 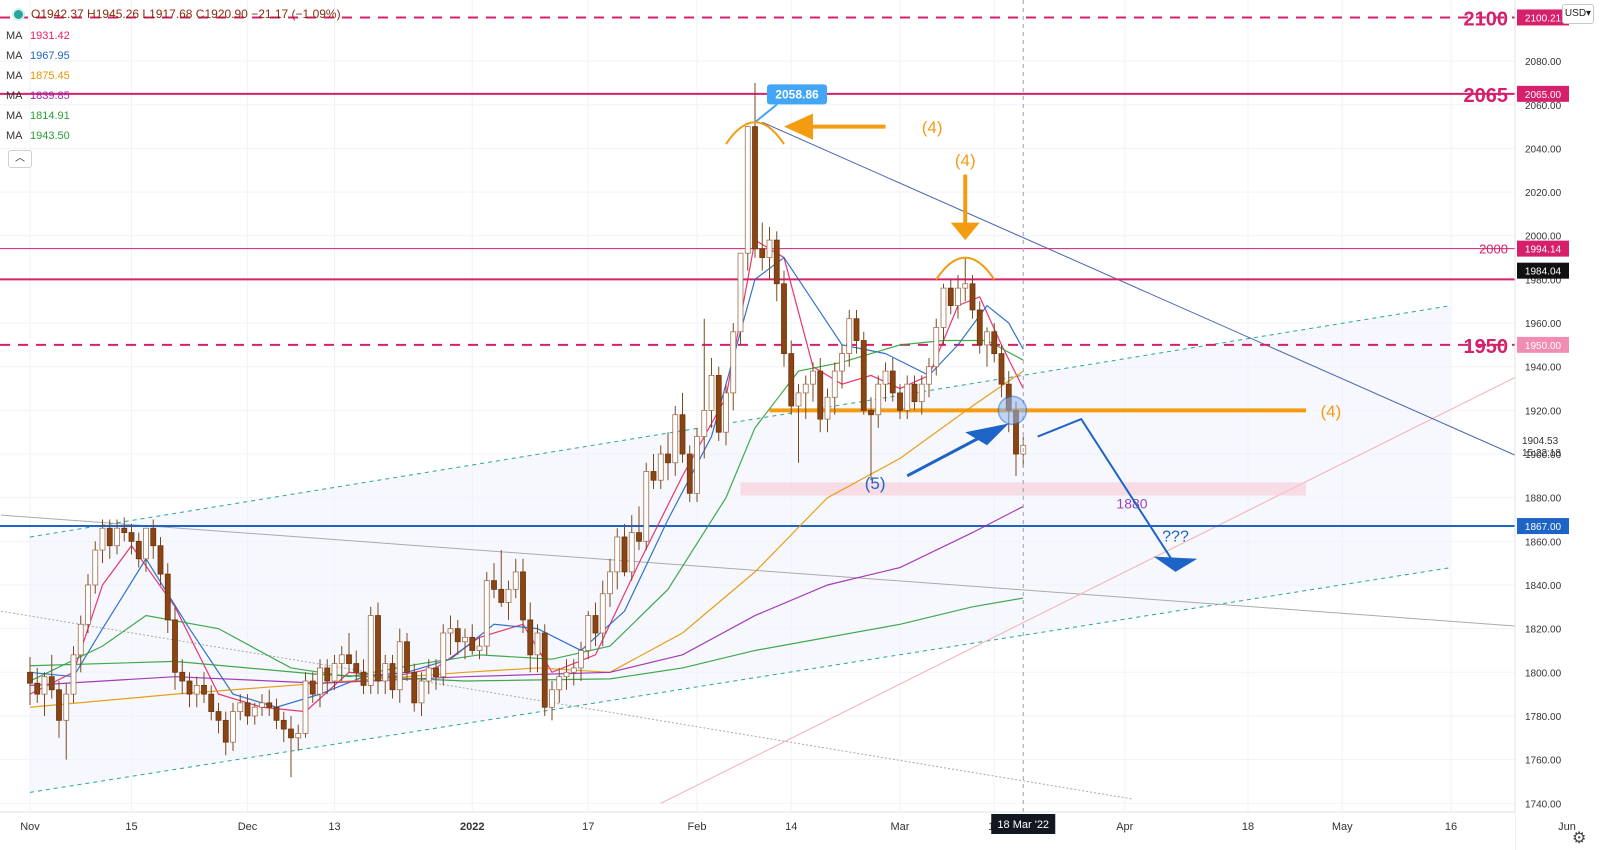 I want to click on price-axis-tag, so click(x=1543, y=248).